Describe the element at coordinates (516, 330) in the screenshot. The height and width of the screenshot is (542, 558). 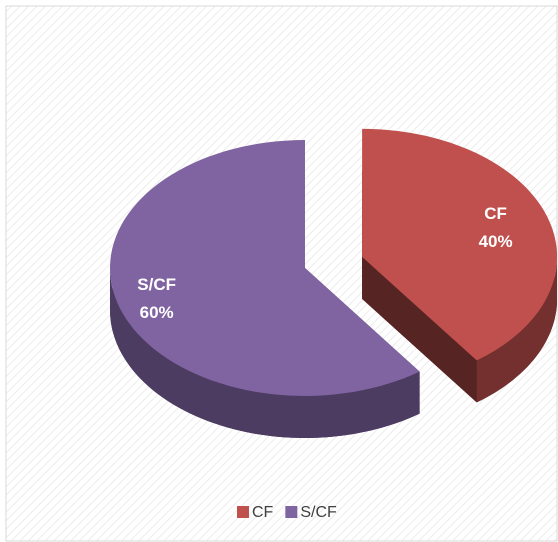
I see `slice-side` at that location.